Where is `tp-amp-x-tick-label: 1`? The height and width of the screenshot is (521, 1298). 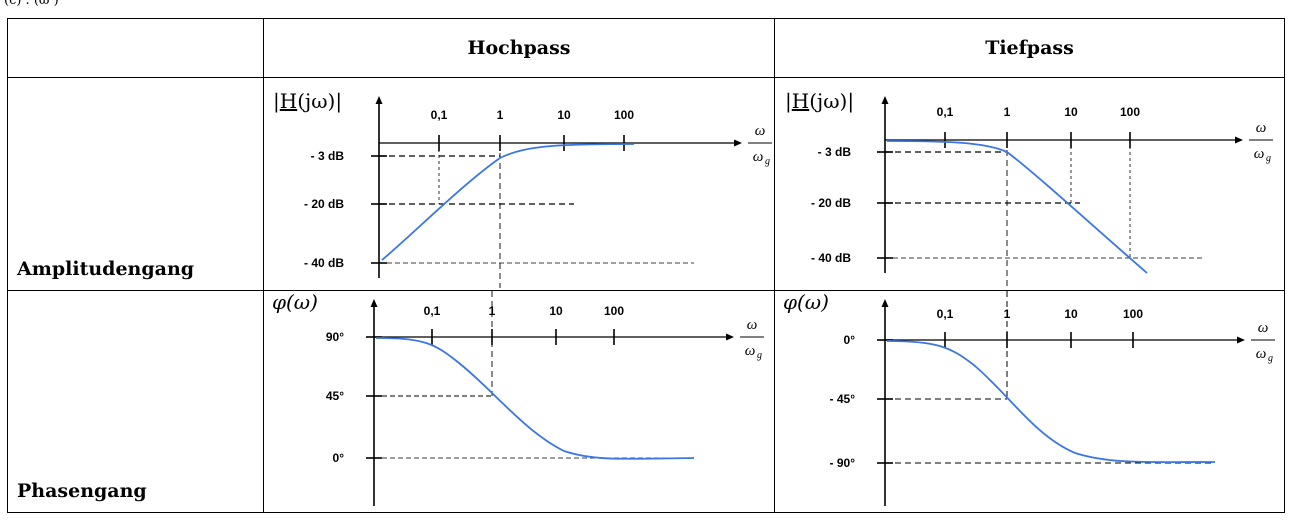 tp-amp-x-tick-label: 1 is located at coordinates (1007, 112).